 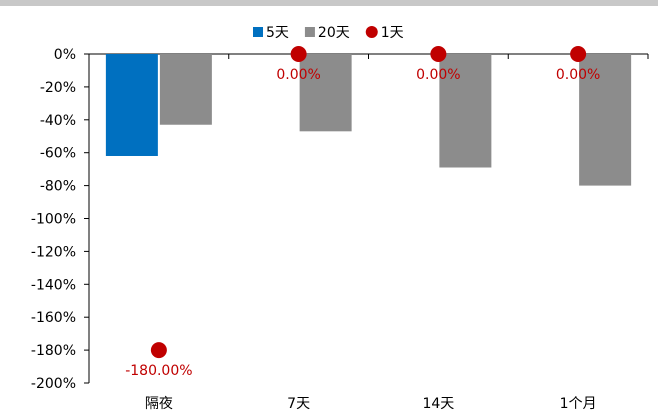 I want to click on y-tick-label: -20%, so click(x=58, y=88).